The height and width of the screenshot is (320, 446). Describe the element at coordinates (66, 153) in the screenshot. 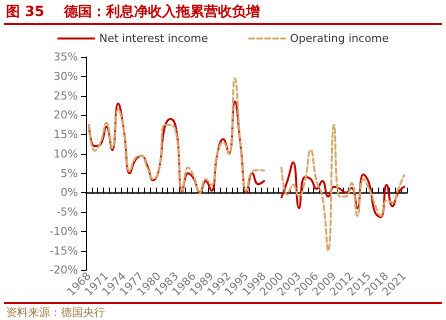

I see `y-tick-label: 10%` at that location.